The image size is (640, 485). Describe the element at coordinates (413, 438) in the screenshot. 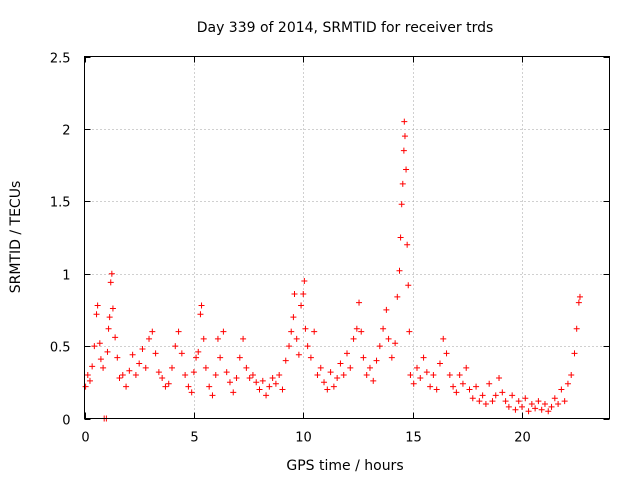

I see `x-tick-label: 15` at that location.